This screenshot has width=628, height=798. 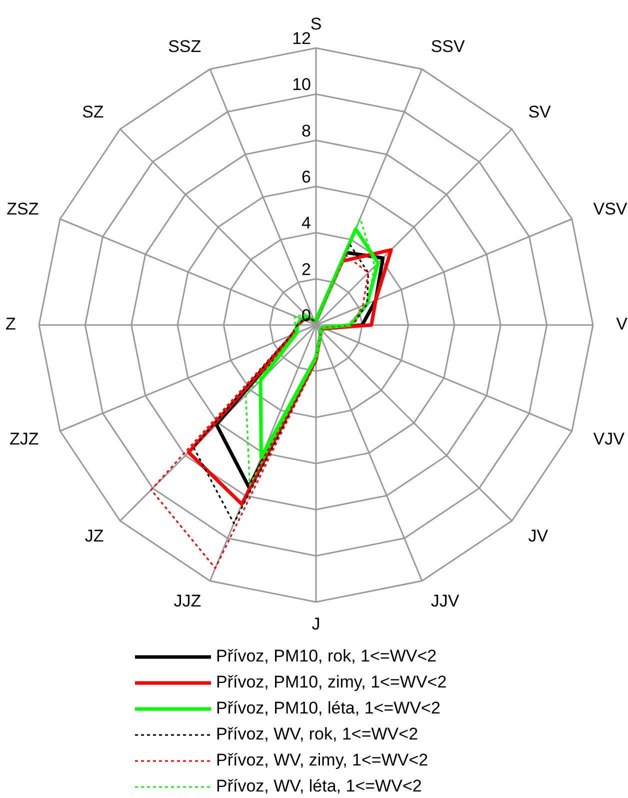 I want to click on spoke-label: J, so click(x=316, y=624).